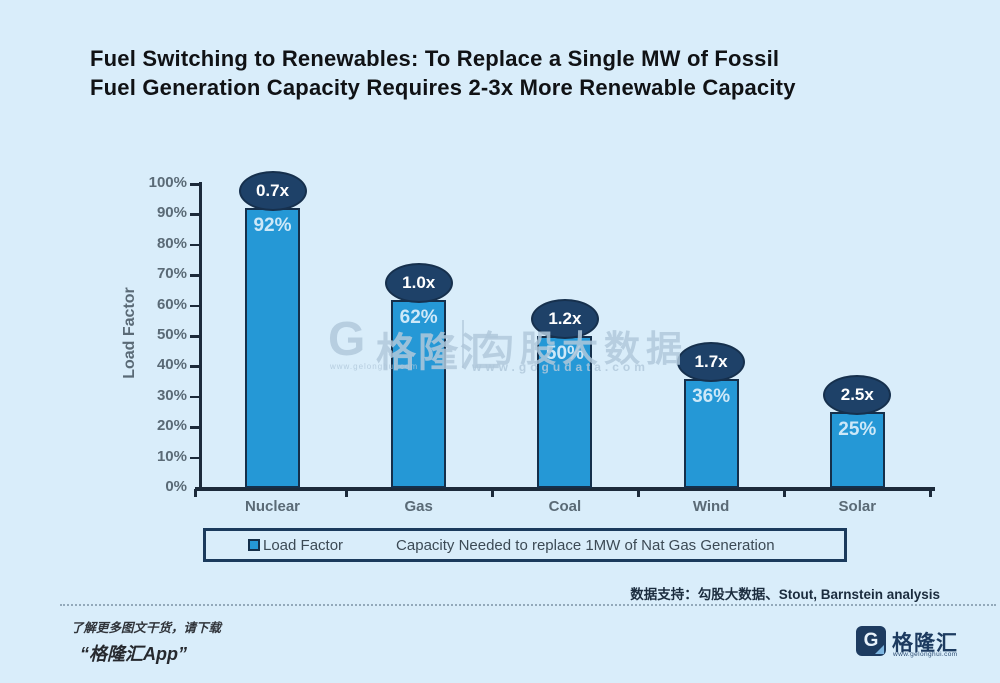 The height and width of the screenshot is (683, 1000). I want to click on watermark-logo-icon: G, so click(347, 339).